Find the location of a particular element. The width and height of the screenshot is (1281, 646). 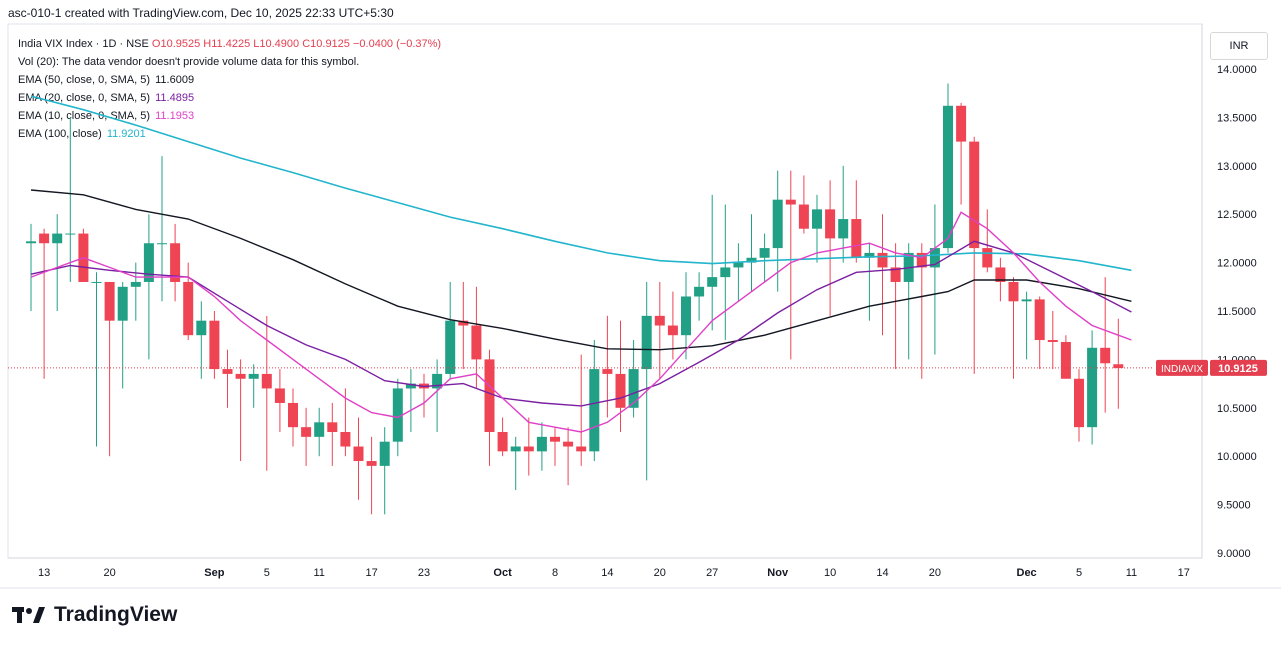

ohlc-change: −0.0400 (−0.37%) is located at coordinates (397, 44).